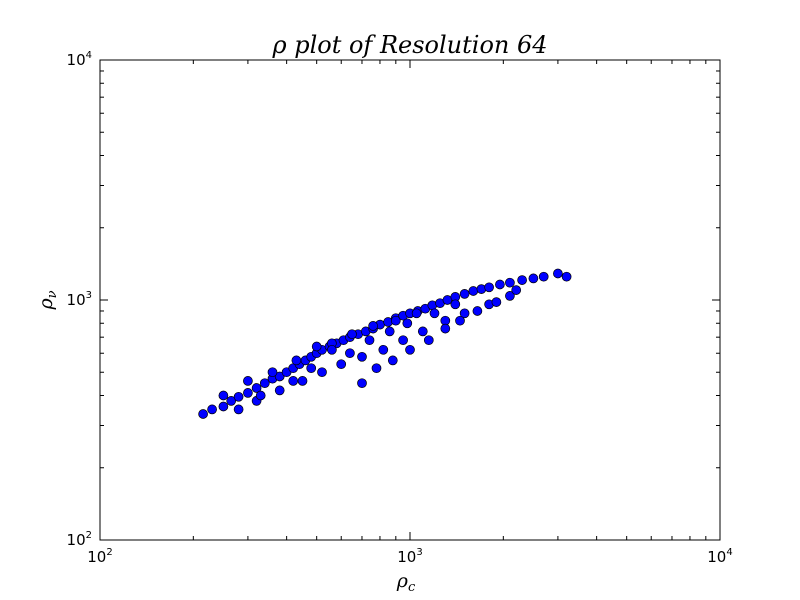 This screenshot has width=800, height=600. What do you see at coordinates (79, 59) in the screenshot?
I see `y-tick-label: 10⁴` at bounding box center [79, 59].